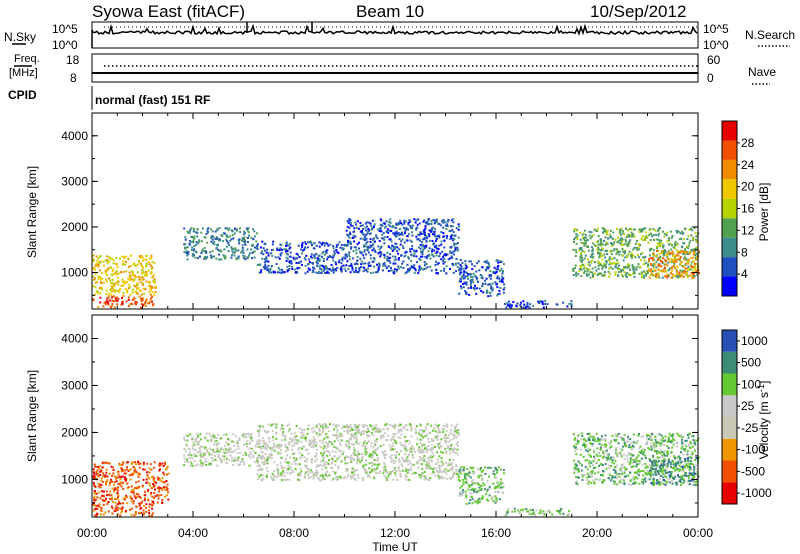  What do you see at coordinates (744, 252) in the screenshot?
I see `colorbar-tick-label: 8` at bounding box center [744, 252].